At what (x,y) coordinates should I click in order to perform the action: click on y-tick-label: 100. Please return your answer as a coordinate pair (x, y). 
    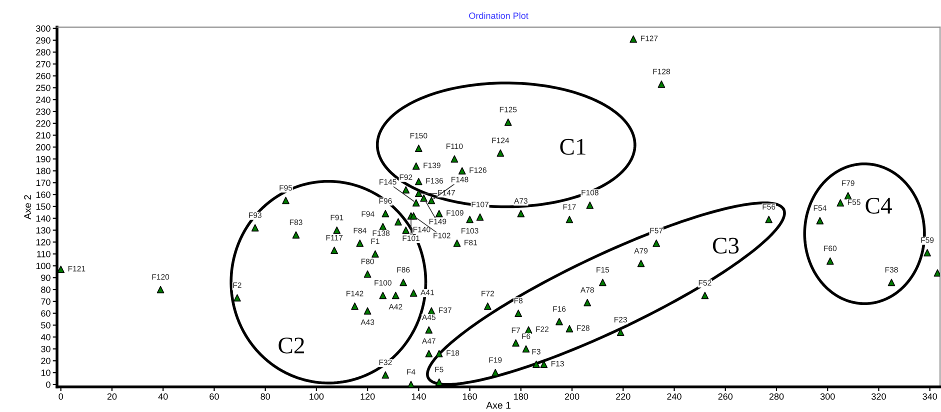
    Looking at the image, I should click on (43, 266).